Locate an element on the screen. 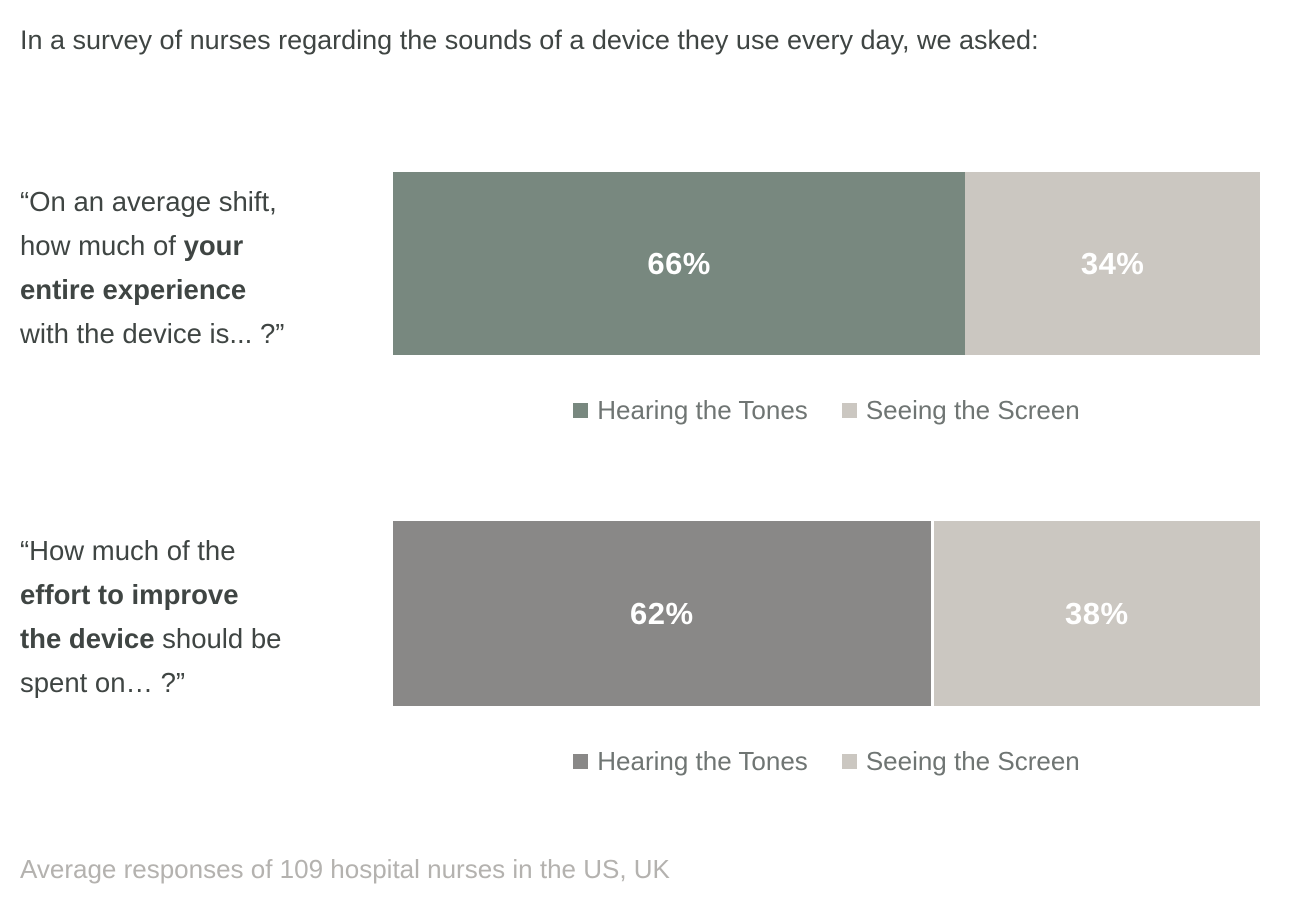  legend-2-item-hearing-tones: Hearing the Tones is located at coordinates (690, 761).